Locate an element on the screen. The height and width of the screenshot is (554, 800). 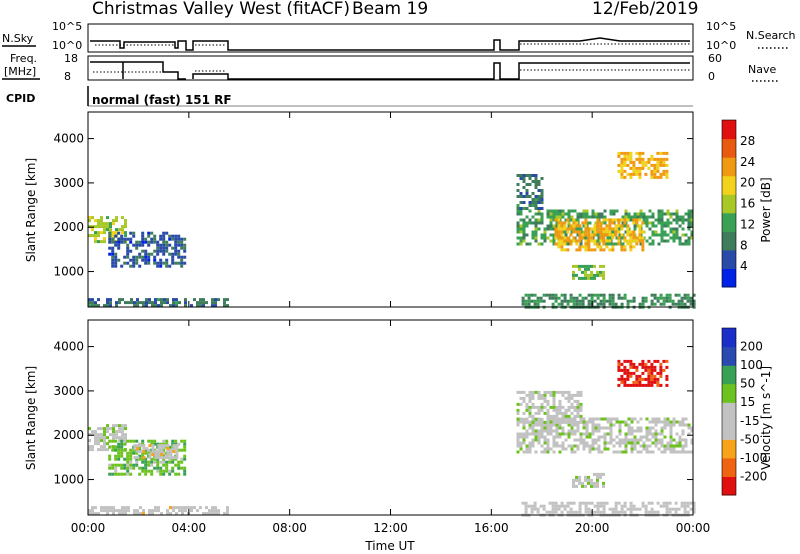
velocity-xtick-label: 08:00 is located at coordinates (289, 528).